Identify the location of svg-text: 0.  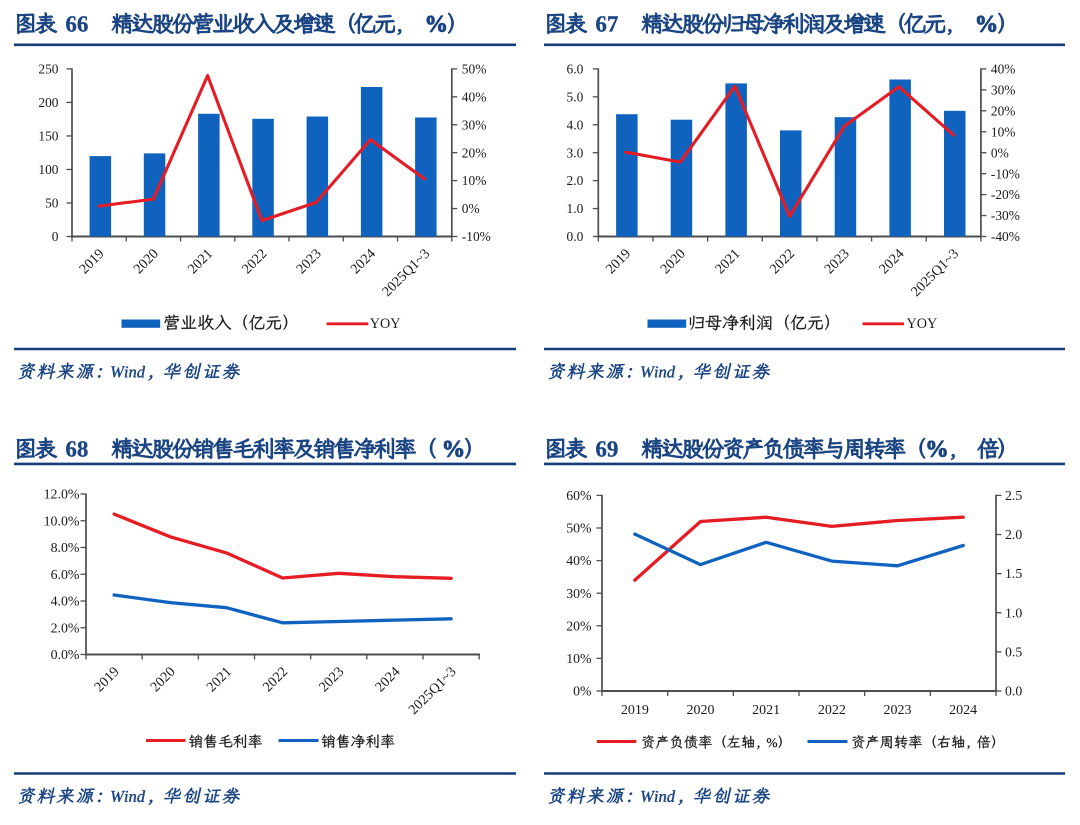
(55, 236).